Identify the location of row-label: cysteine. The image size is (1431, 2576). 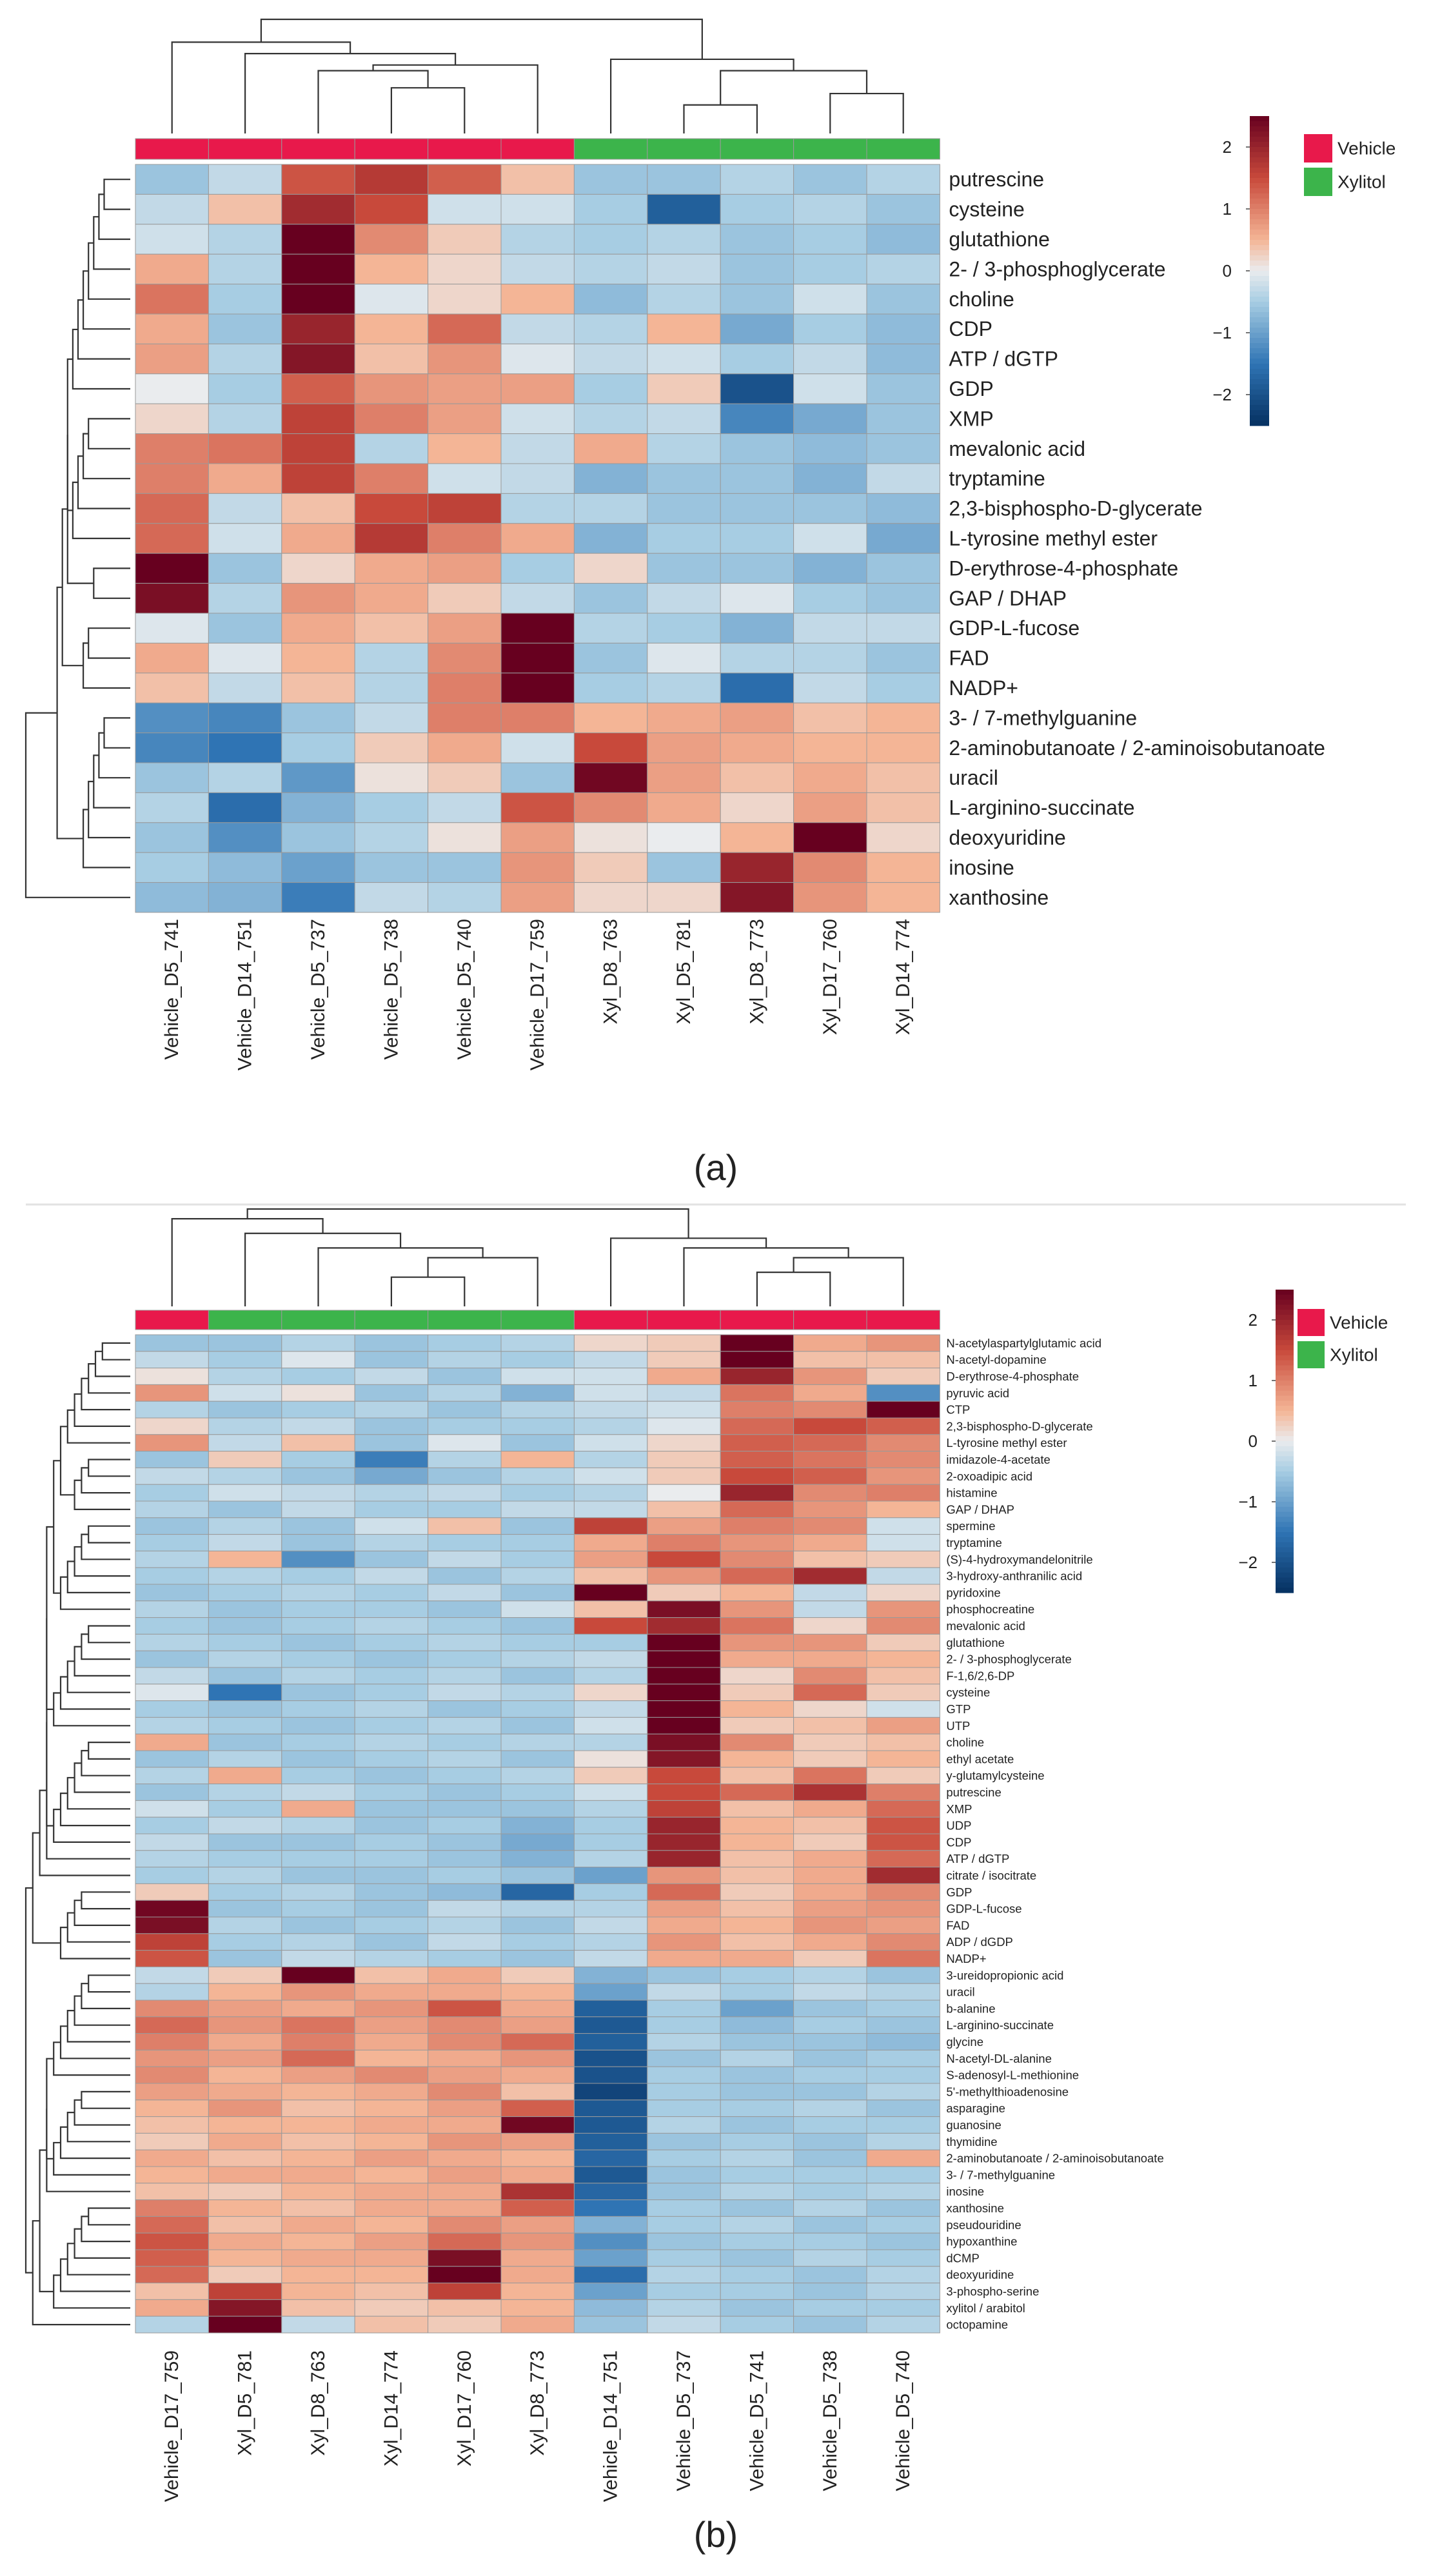
(968, 1692).